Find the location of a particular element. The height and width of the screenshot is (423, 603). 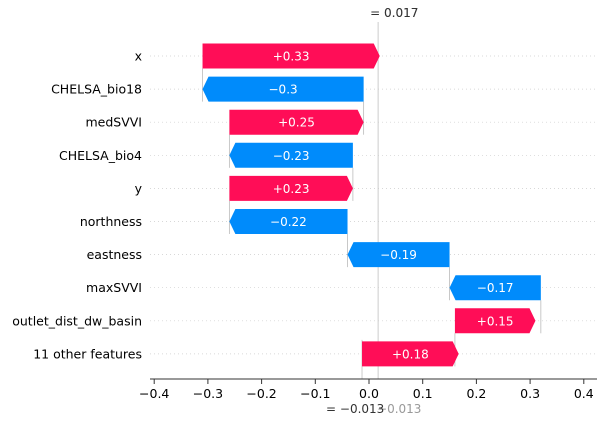

bar-y is located at coordinates (291, 188).